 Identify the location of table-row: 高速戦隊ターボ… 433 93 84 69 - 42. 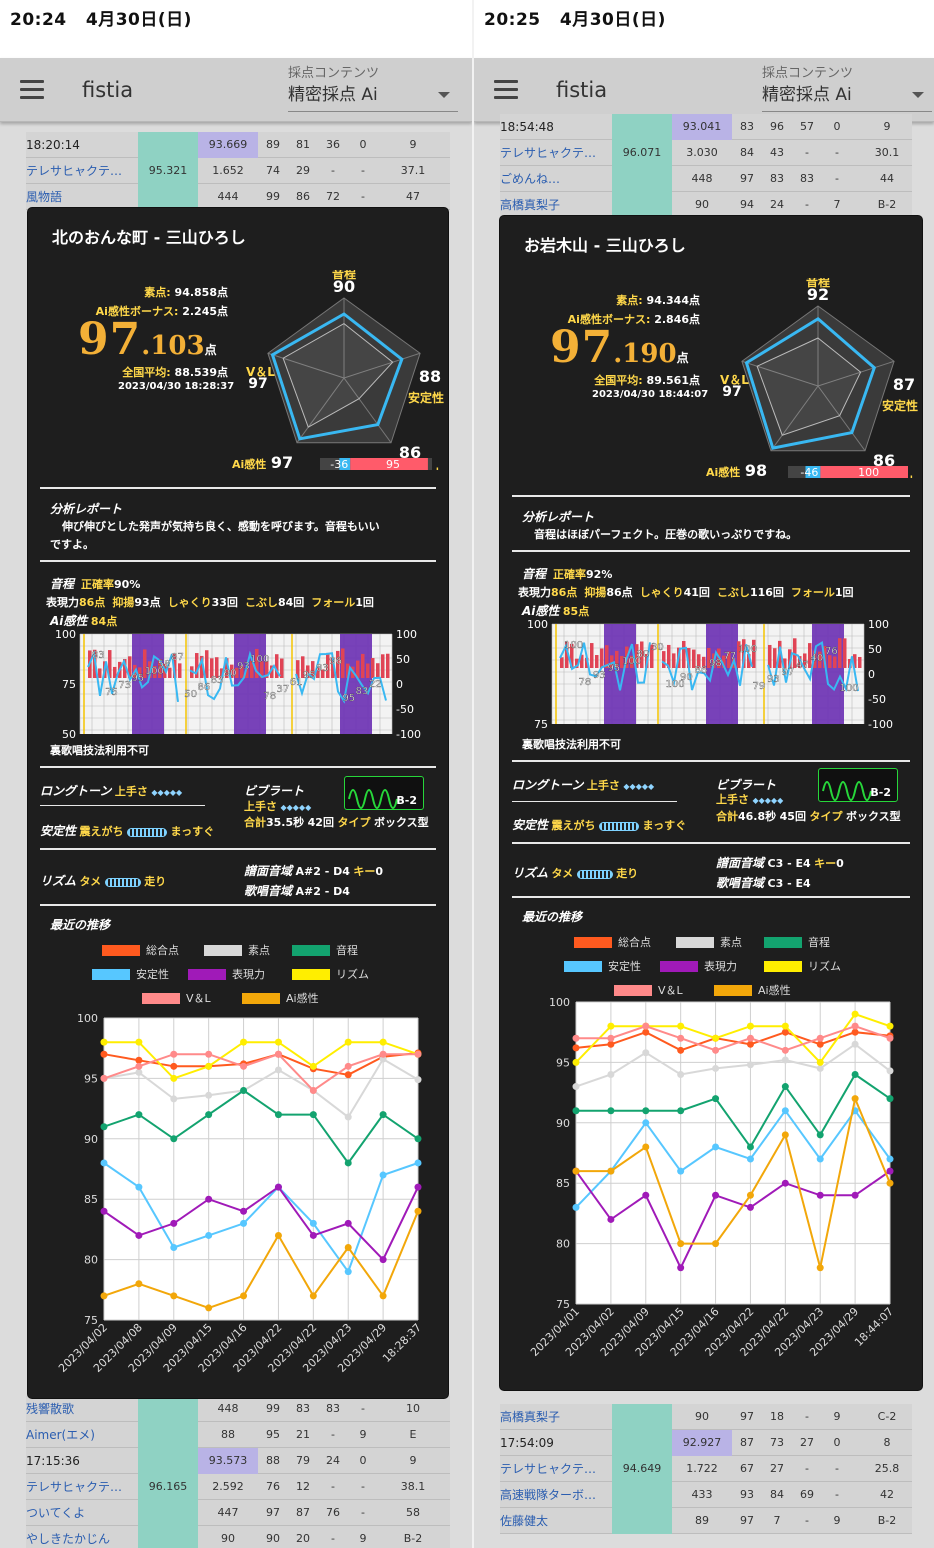
(706, 1495).